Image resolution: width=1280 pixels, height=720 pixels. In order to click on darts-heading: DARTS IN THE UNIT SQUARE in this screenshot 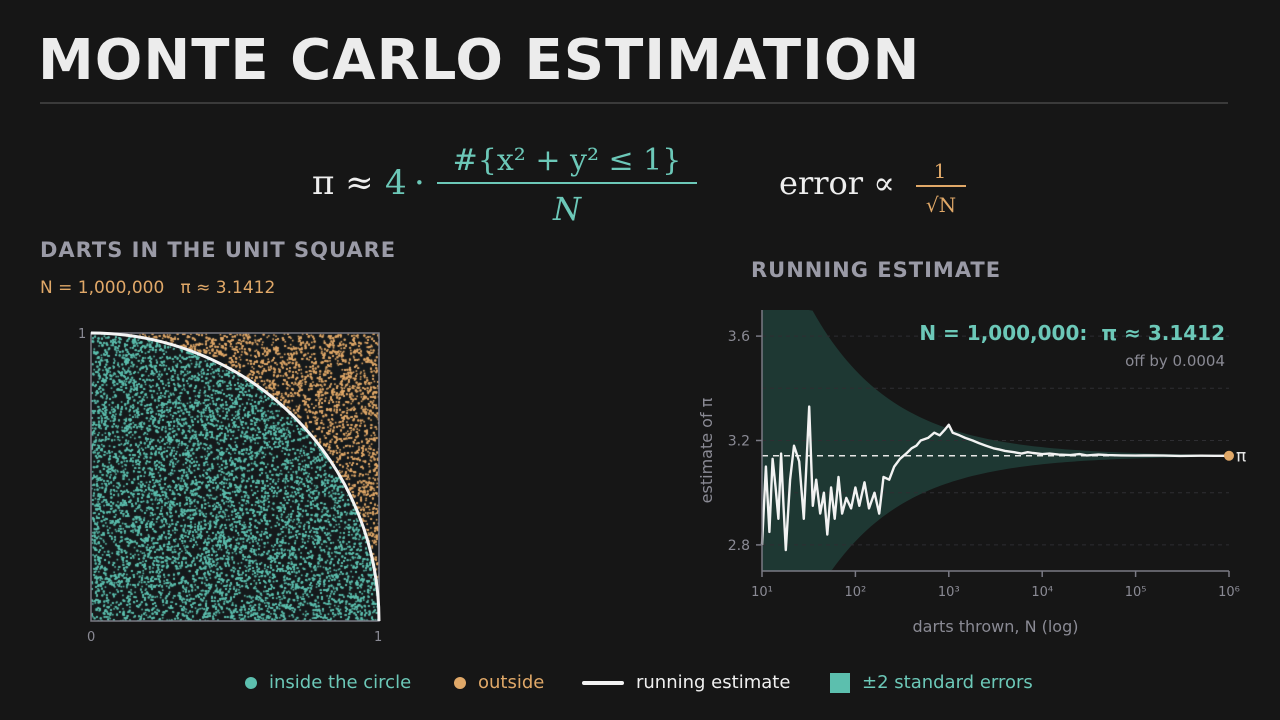, I will do `click(218, 250)`.